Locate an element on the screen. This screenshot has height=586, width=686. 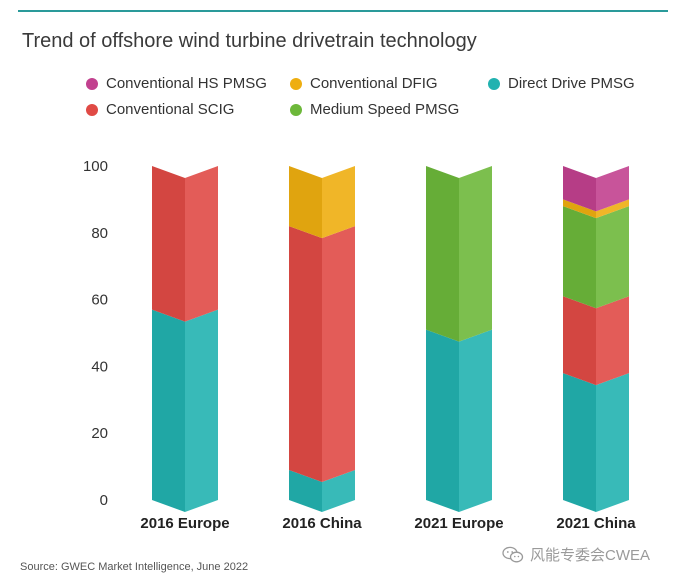
y-tick-label: 100 is located at coordinates (95, 166).